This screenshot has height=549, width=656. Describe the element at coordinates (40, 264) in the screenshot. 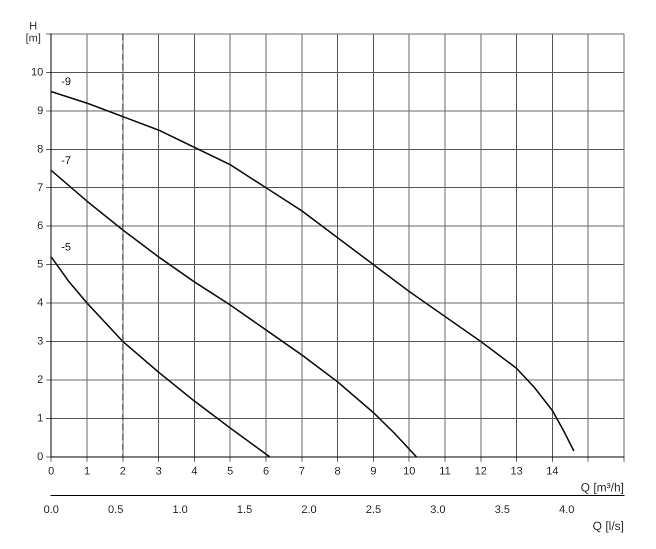

I see `y-tick-label: 5` at that location.